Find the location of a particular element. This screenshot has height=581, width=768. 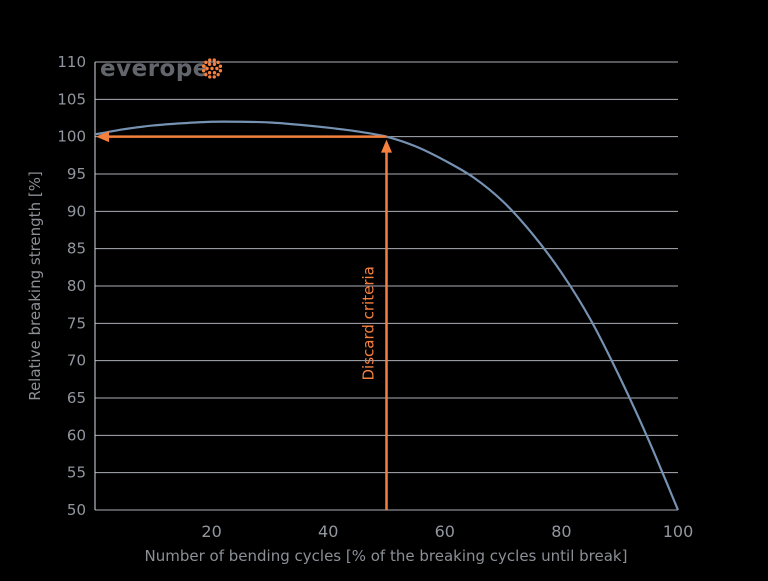

x-tick-label: 100 is located at coordinates (678, 531).